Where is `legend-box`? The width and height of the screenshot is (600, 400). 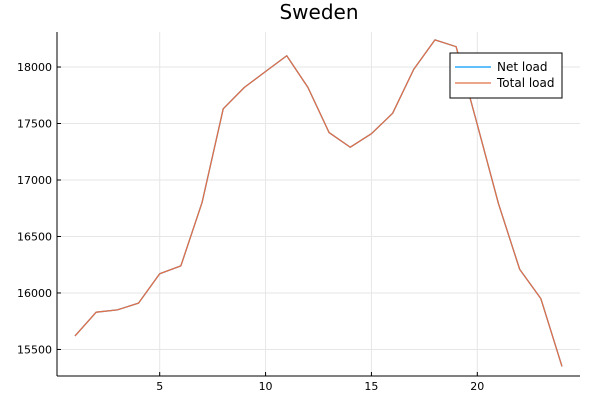
legend-box is located at coordinates (506, 75).